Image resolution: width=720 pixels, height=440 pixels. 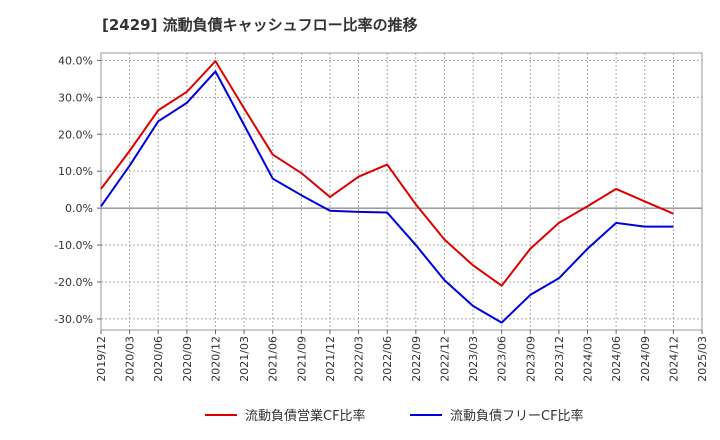 I want to click on y-tick-label: 40.0%, so click(x=75, y=60).